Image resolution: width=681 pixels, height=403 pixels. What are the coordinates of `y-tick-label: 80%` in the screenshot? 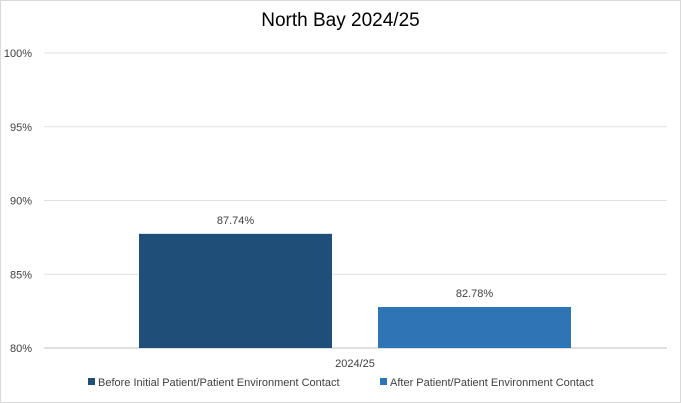 It's located at (21, 349).